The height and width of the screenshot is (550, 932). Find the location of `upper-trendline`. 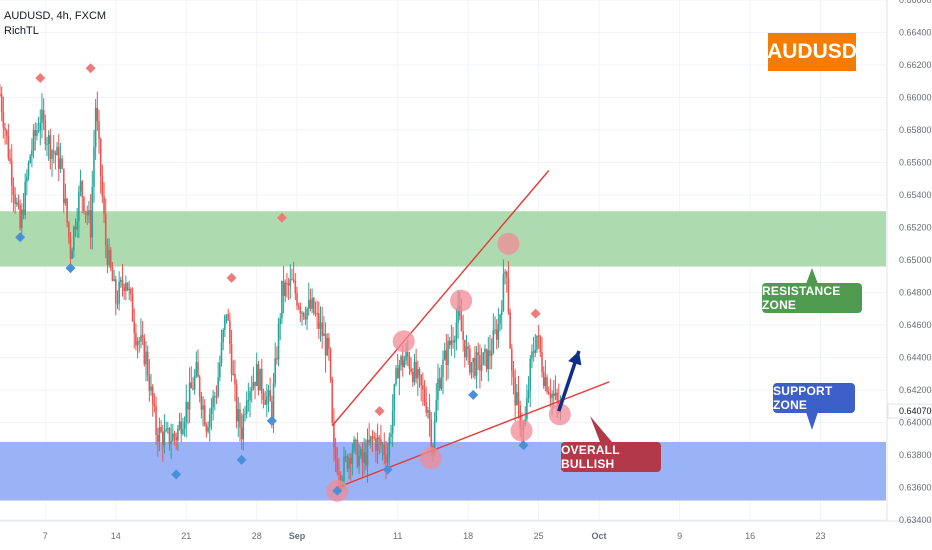

upper-trendline is located at coordinates (440, 298).